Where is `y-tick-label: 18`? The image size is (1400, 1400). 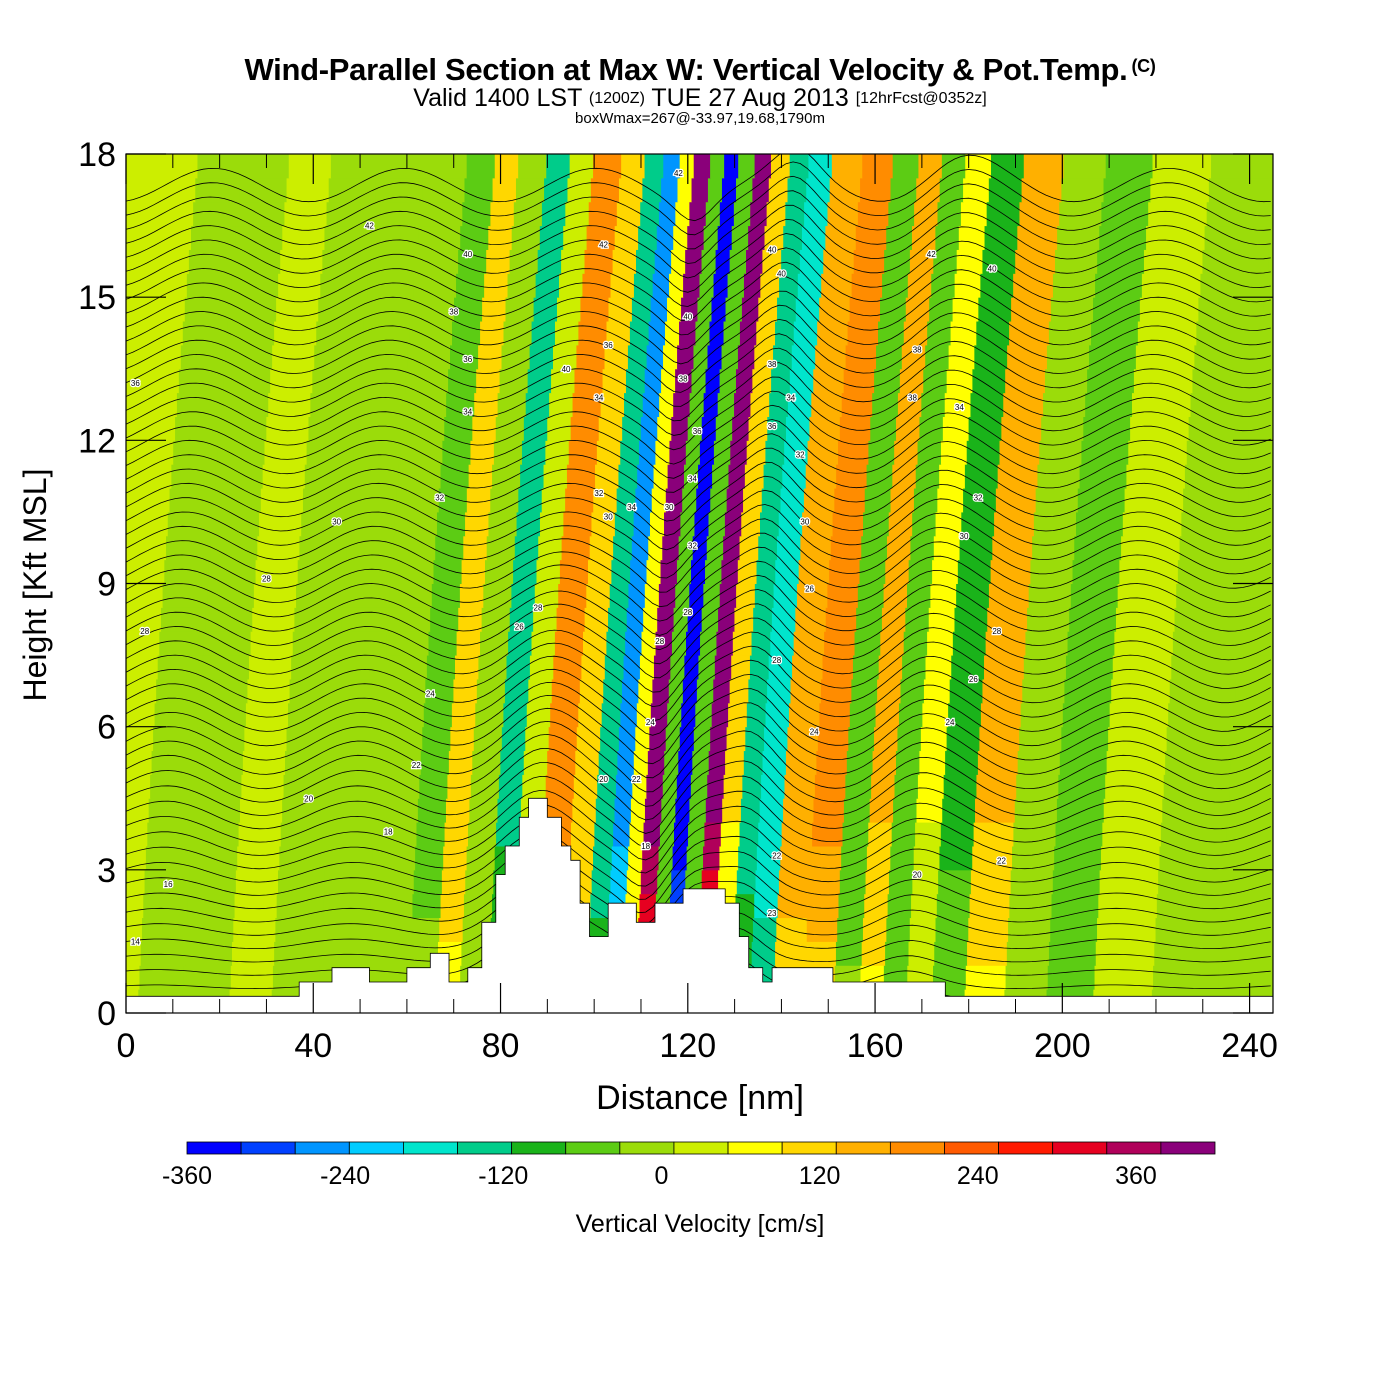 y-tick-label: 18 is located at coordinates (97, 155).